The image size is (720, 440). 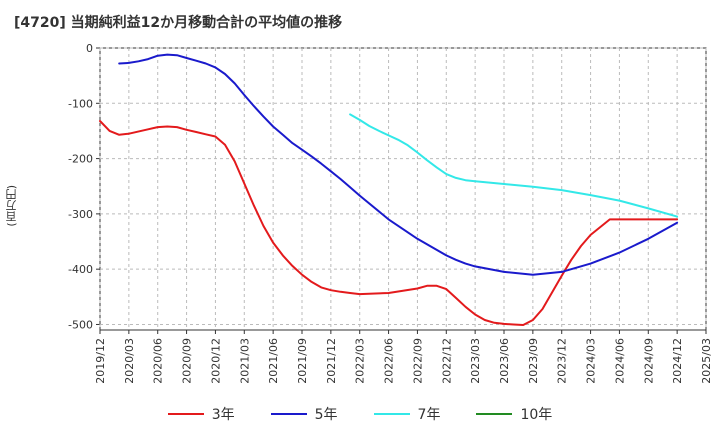 What do you see at coordinates (648, 361) in the screenshot?
I see `x-tick-label: 2024/09` at bounding box center [648, 361].